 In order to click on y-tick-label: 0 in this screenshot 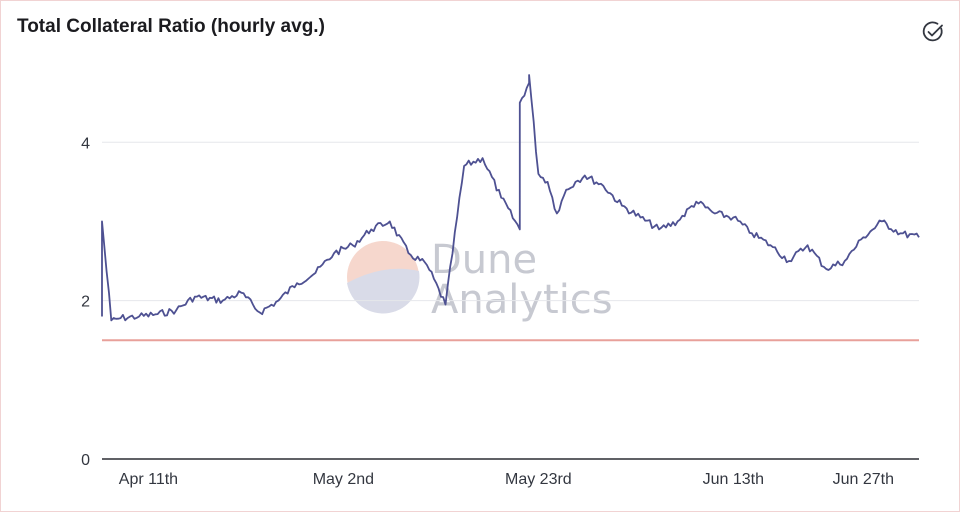, I will do `click(85, 460)`.